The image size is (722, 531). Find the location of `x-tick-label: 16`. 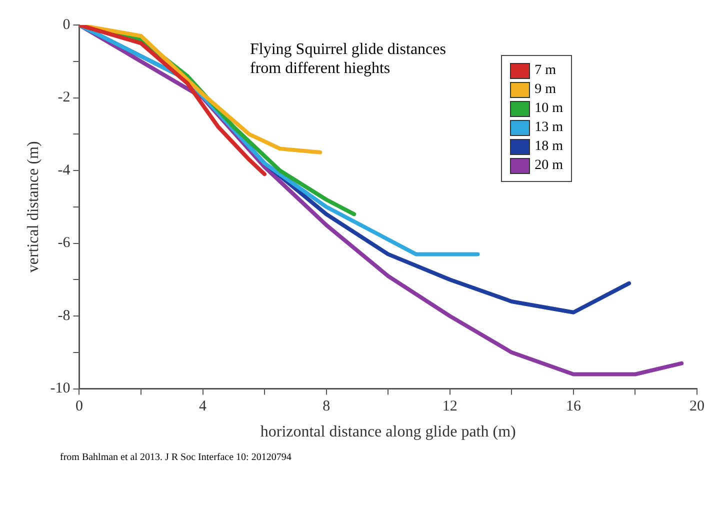

x-tick-label: 16 is located at coordinates (574, 406).